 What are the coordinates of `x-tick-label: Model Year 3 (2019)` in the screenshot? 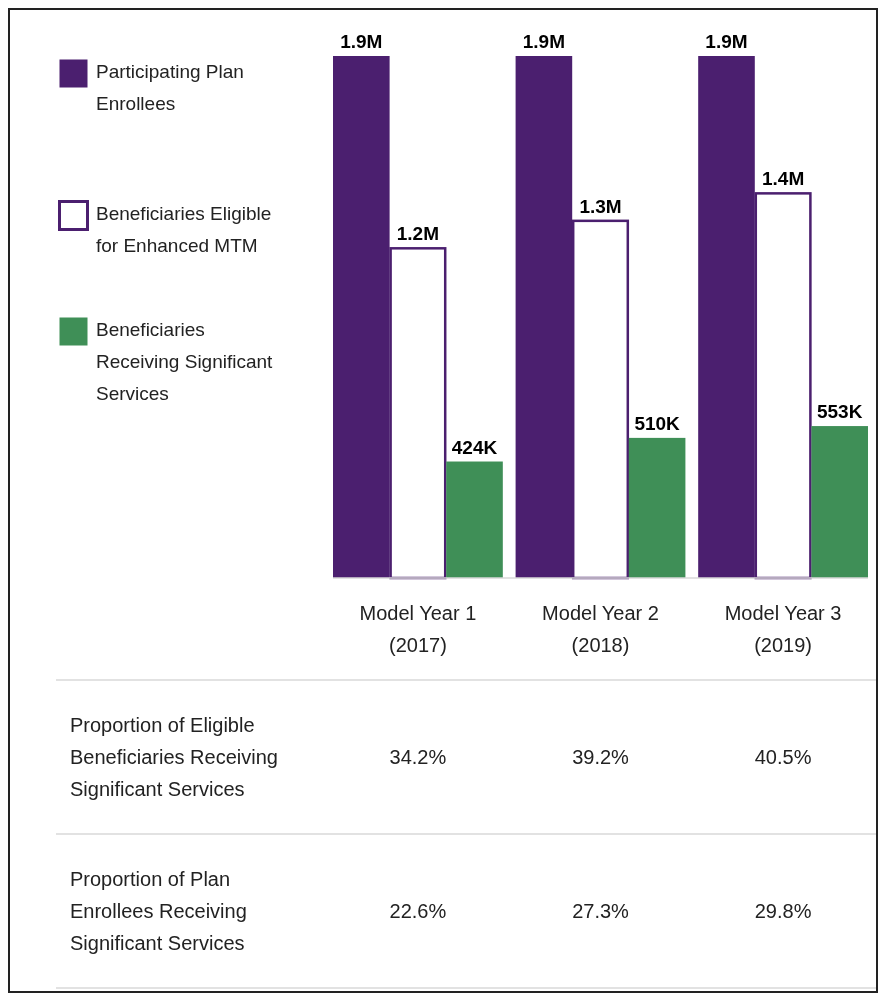 It's located at (783, 629).